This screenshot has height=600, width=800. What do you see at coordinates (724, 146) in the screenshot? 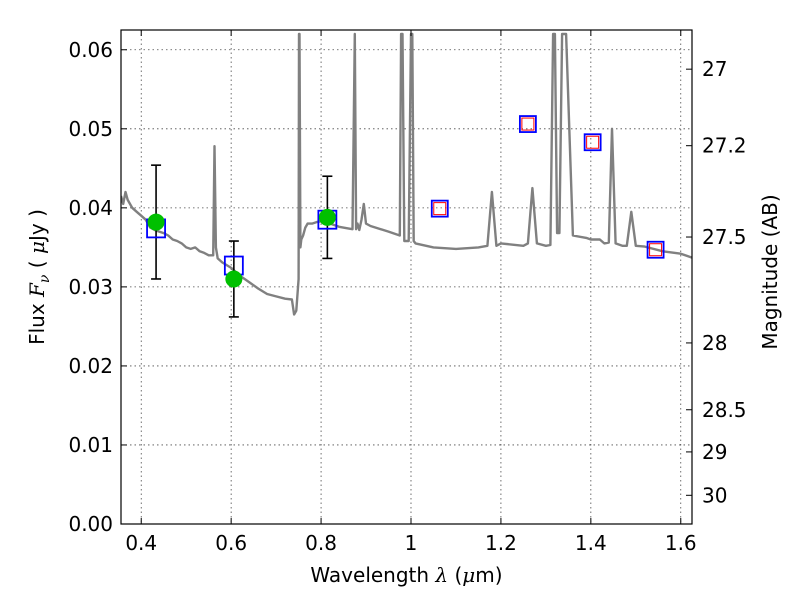
I see `y2-tick-label: 27.2` at bounding box center [724, 146].